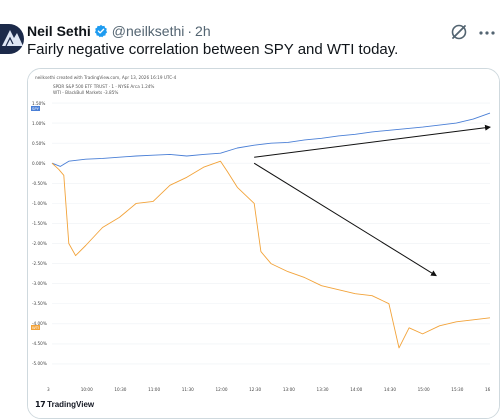 The image size is (500, 419). Describe the element at coordinates (39, 284) in the screenshot. I see `y-tick-label: -3.00%` at that location.